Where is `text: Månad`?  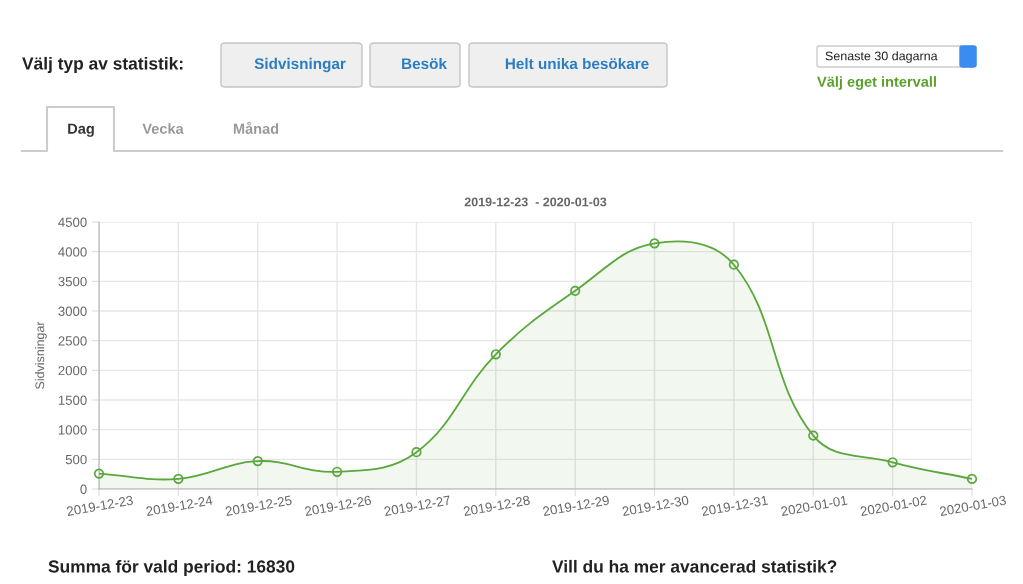
text: Månad is located at coordinates (256, 127).